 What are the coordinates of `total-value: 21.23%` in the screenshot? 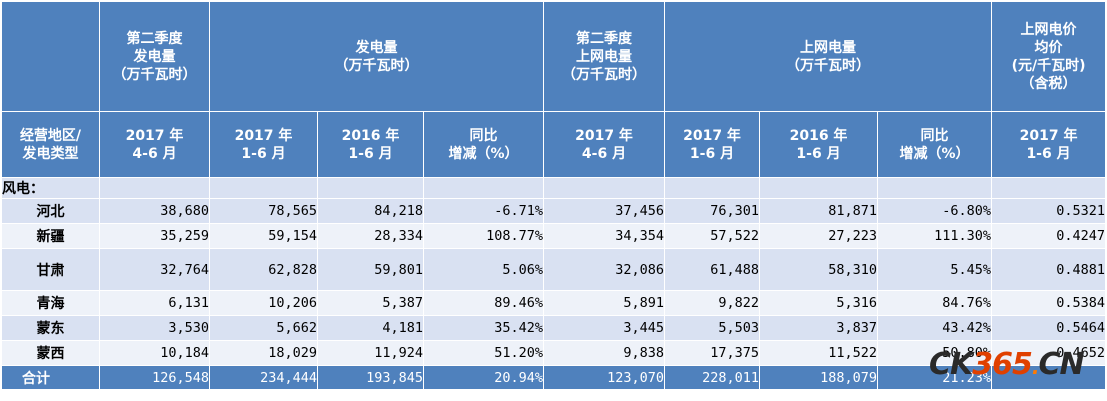 It's located at (935, 377).